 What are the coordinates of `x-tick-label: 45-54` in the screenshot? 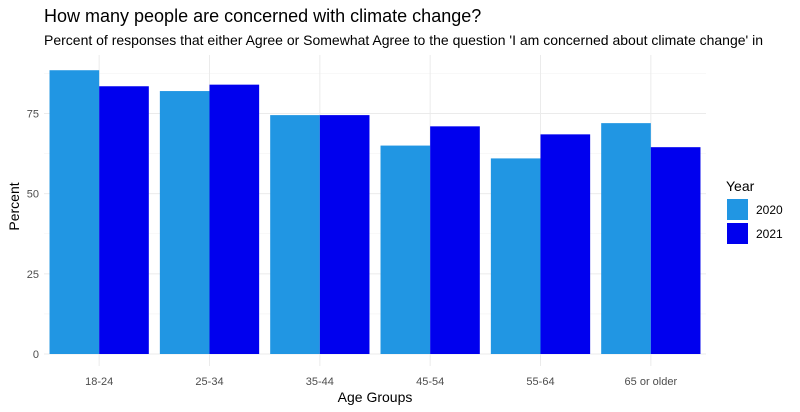 It's located at (430, 382).